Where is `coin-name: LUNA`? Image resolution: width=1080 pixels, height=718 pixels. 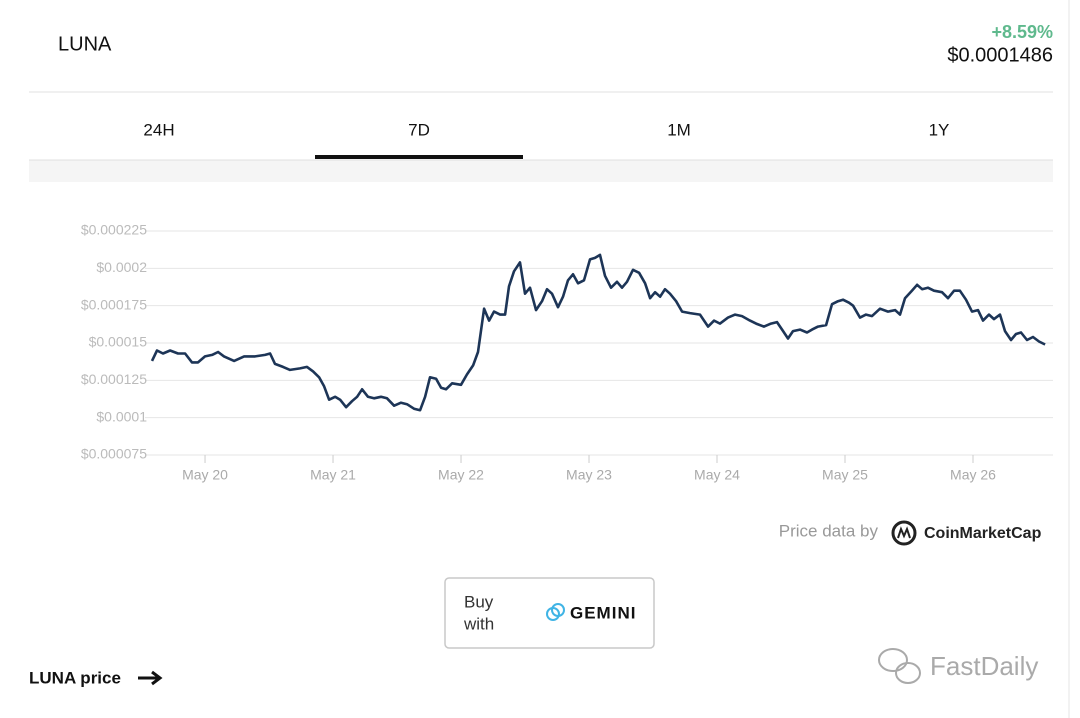
coin-name: LUNA is located at coordinates (85, 44).